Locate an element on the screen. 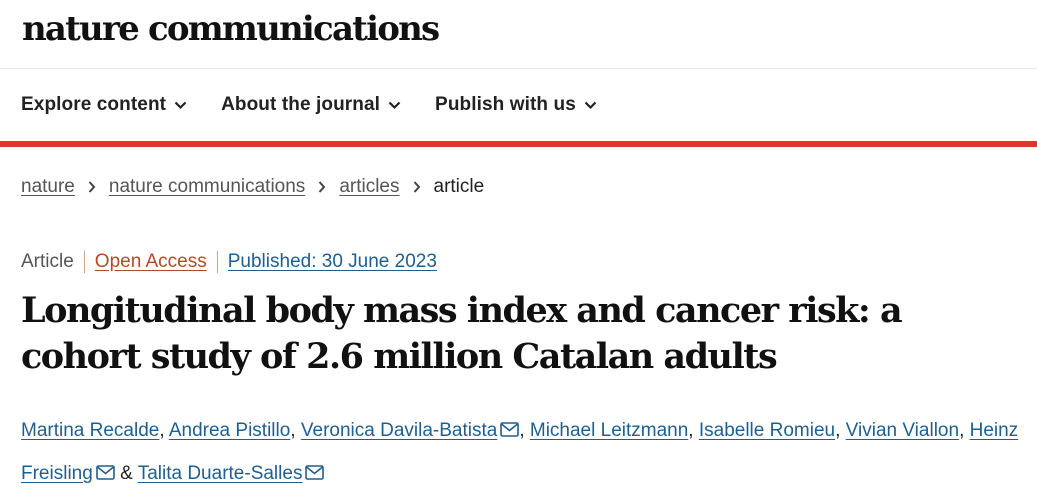 The width and height of the screenshot is (1037, 501). nav-about-the-journal-label: About the journal is located at coordinates (301, 104).